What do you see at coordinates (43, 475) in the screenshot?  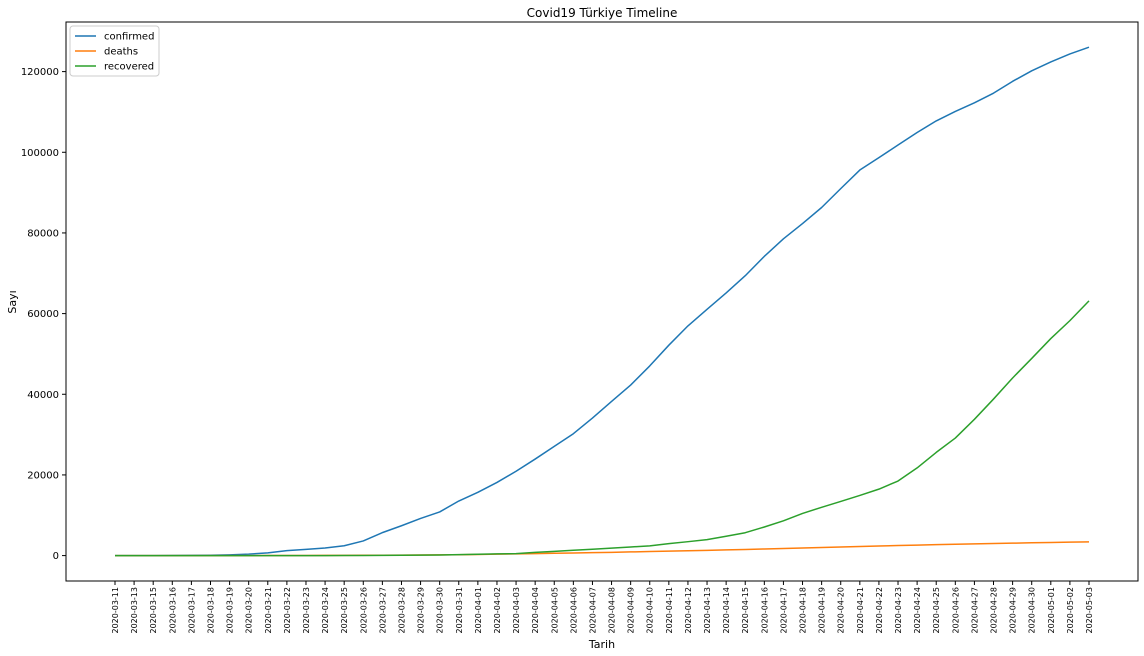 I see `y-tick-label: 20000` at bounding box center [43, 475].